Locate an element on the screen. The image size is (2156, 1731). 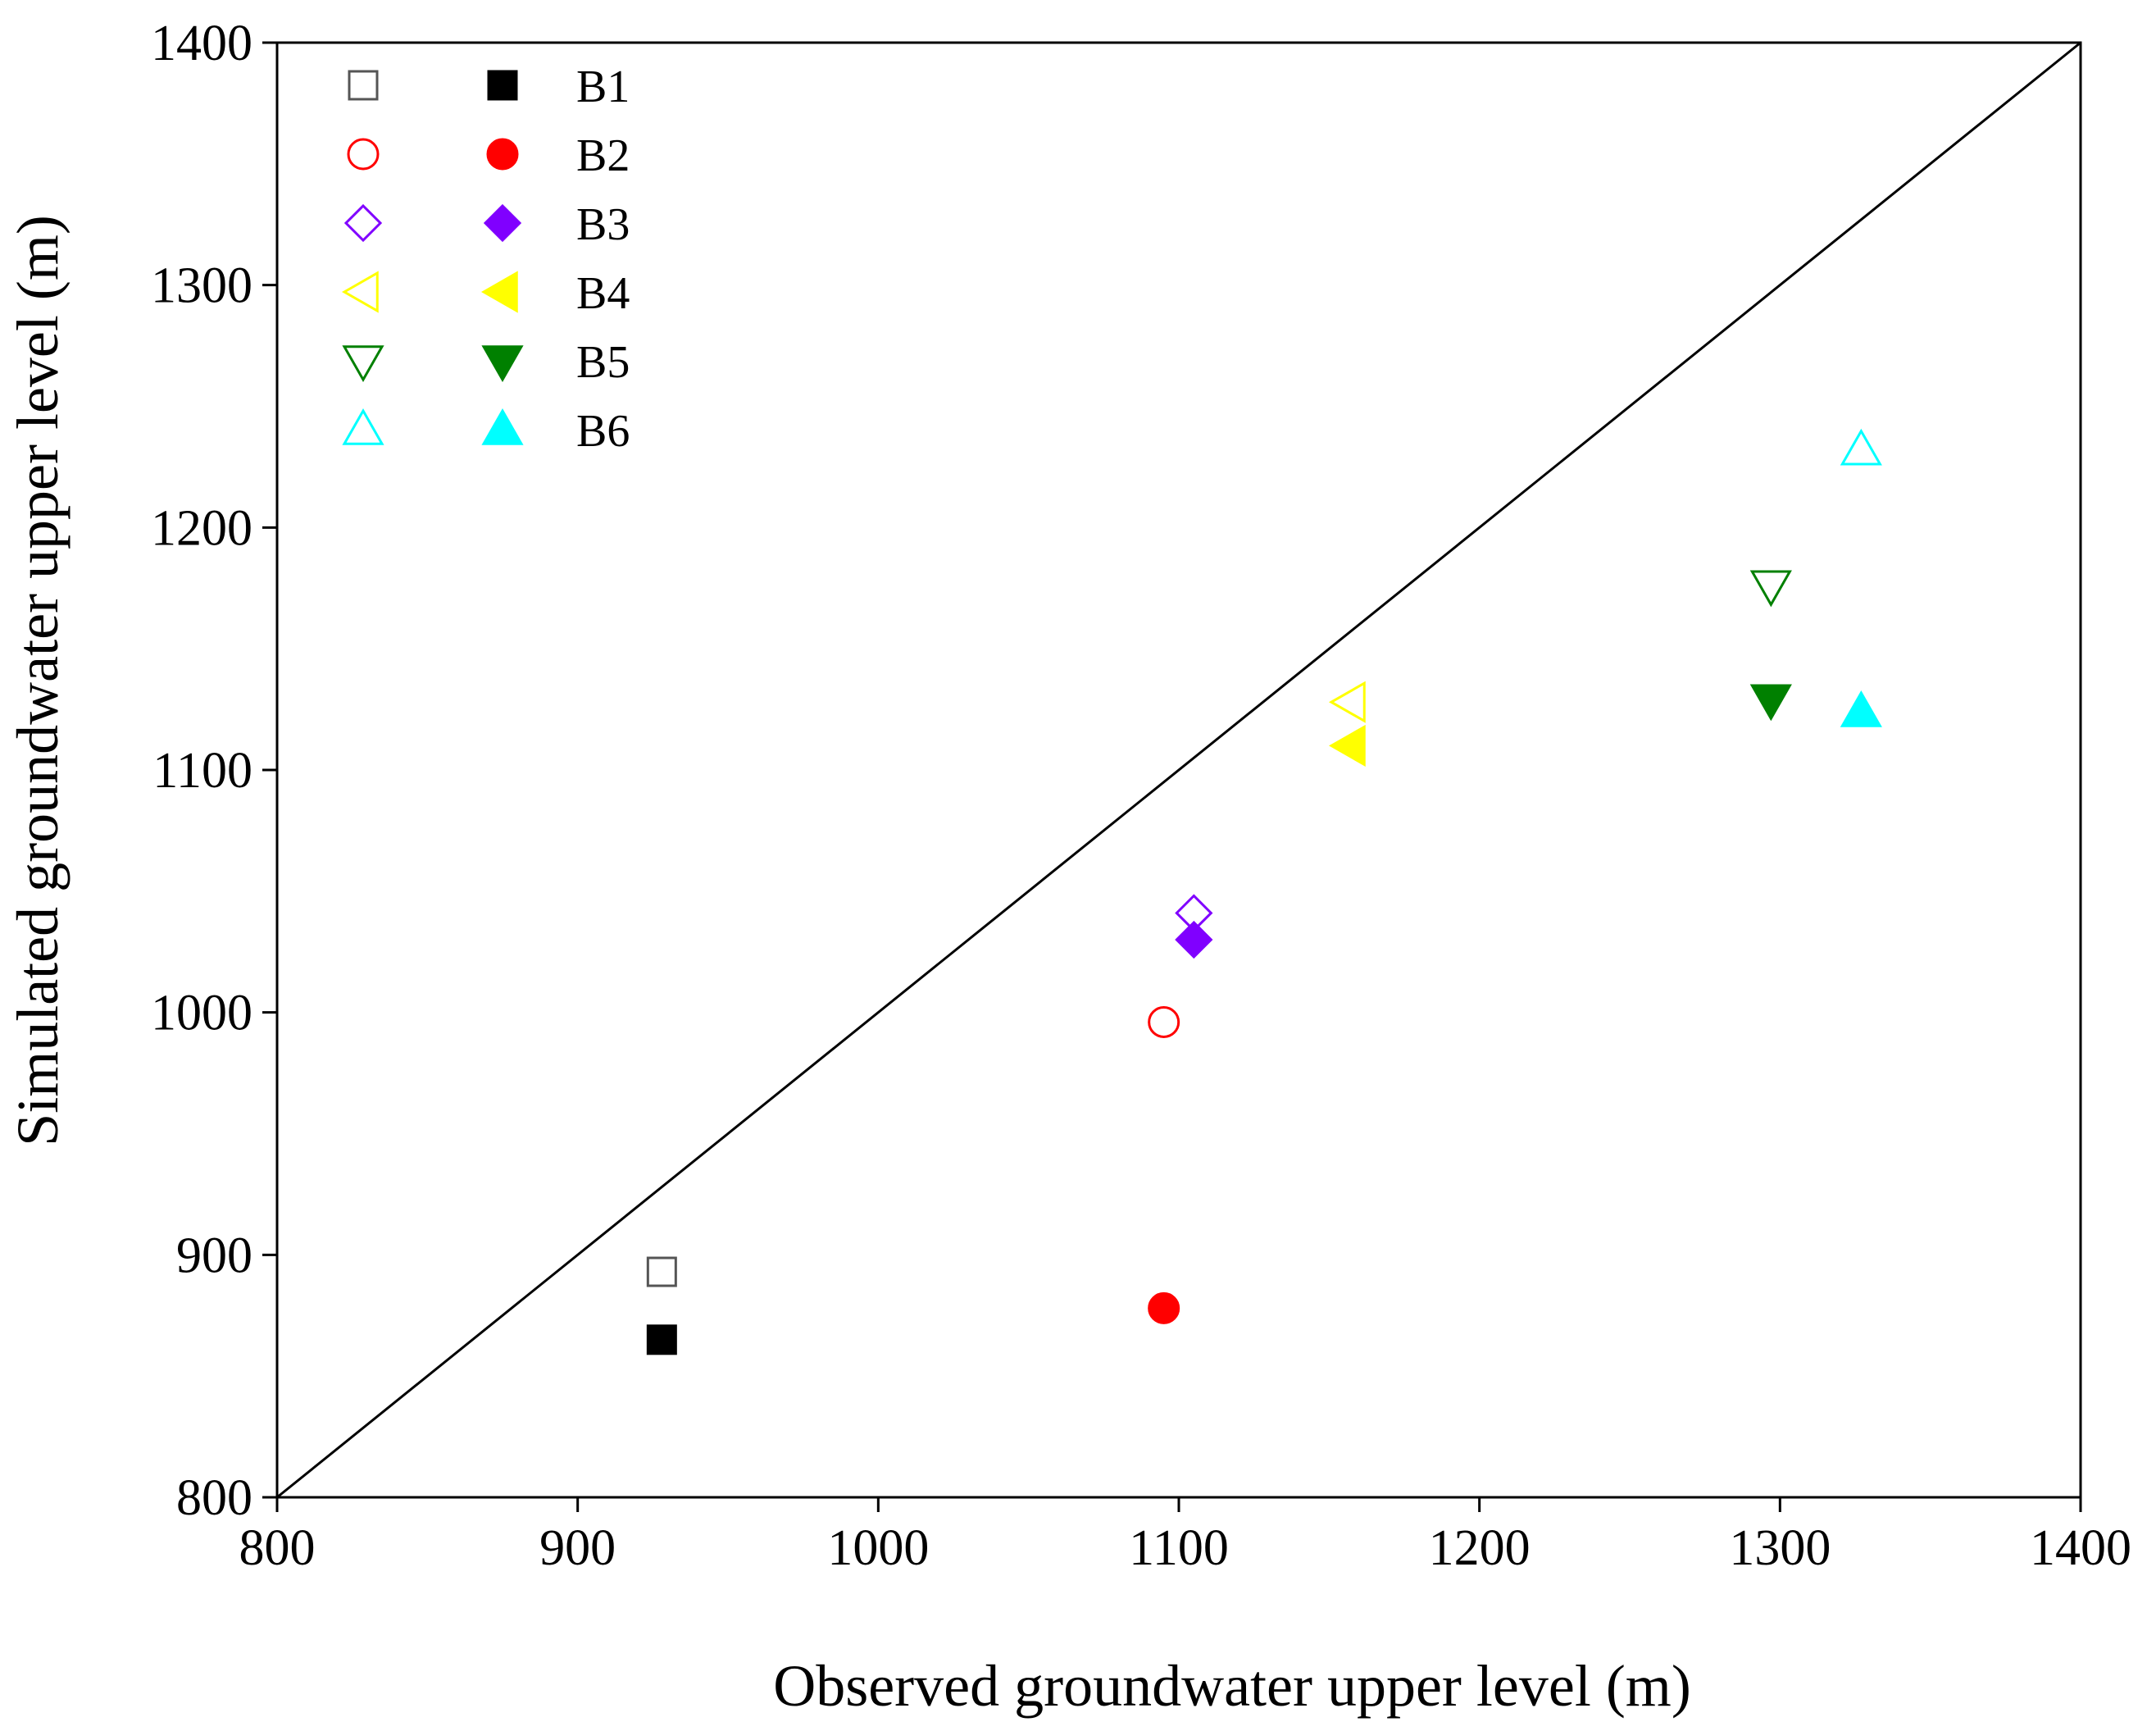
x-tick-label: 1100 is located at coordinates (1179, 1548).